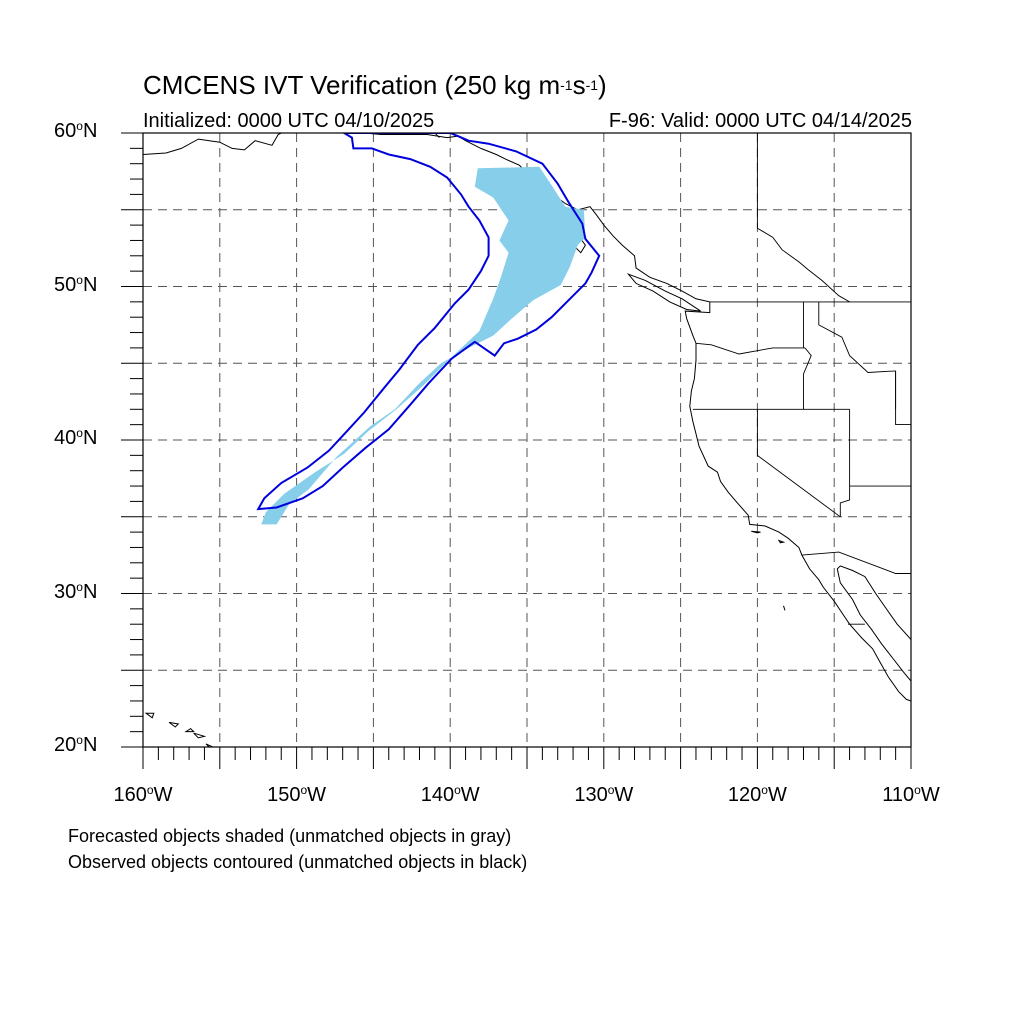 Image resolution: width=1024 pixels, height=1024 pixels. What do you see at coordinates (663, 292) in the screenshot?
I see `island-vancouver-island` at bounding box center [663, 292].